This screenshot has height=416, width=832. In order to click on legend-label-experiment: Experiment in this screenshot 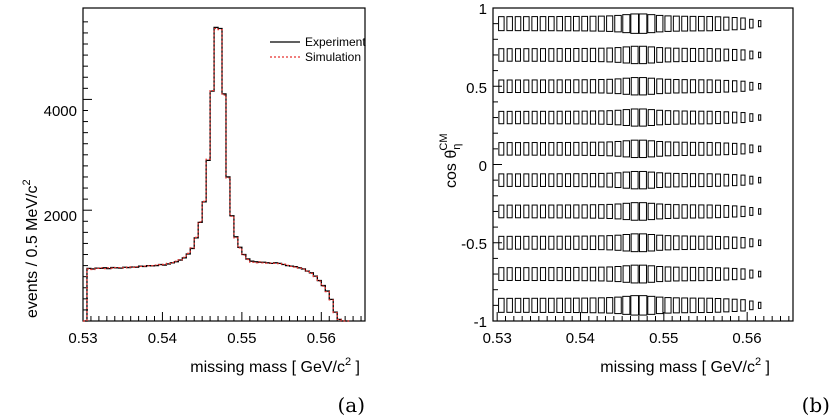, I will do `click(335, 42)`.